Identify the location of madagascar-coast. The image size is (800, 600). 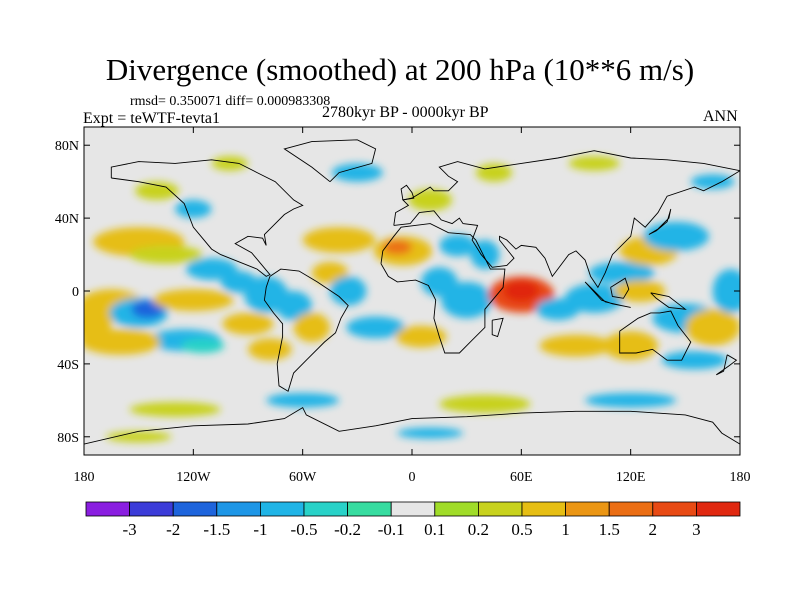
(497, 327).